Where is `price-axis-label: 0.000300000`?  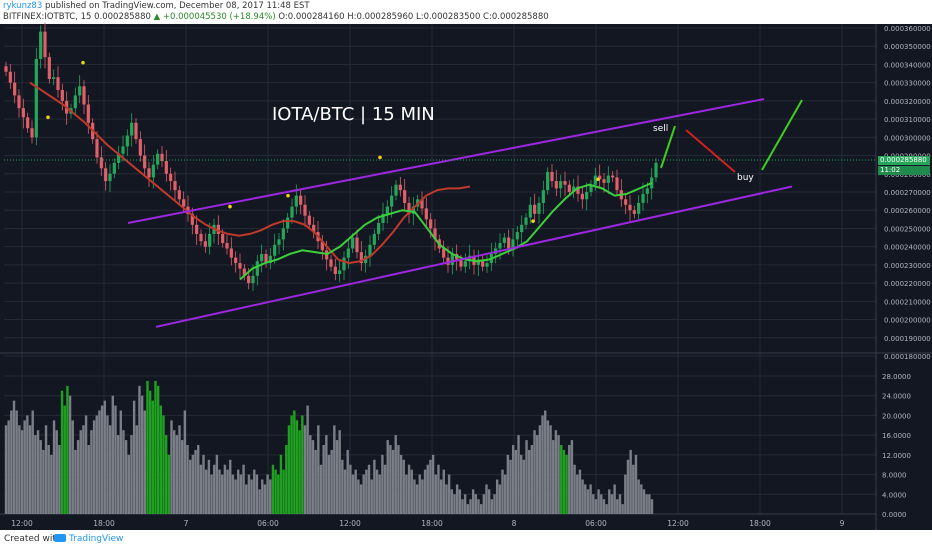
price-axis-label: 0.000300000 is located at coordinates (907, 138).